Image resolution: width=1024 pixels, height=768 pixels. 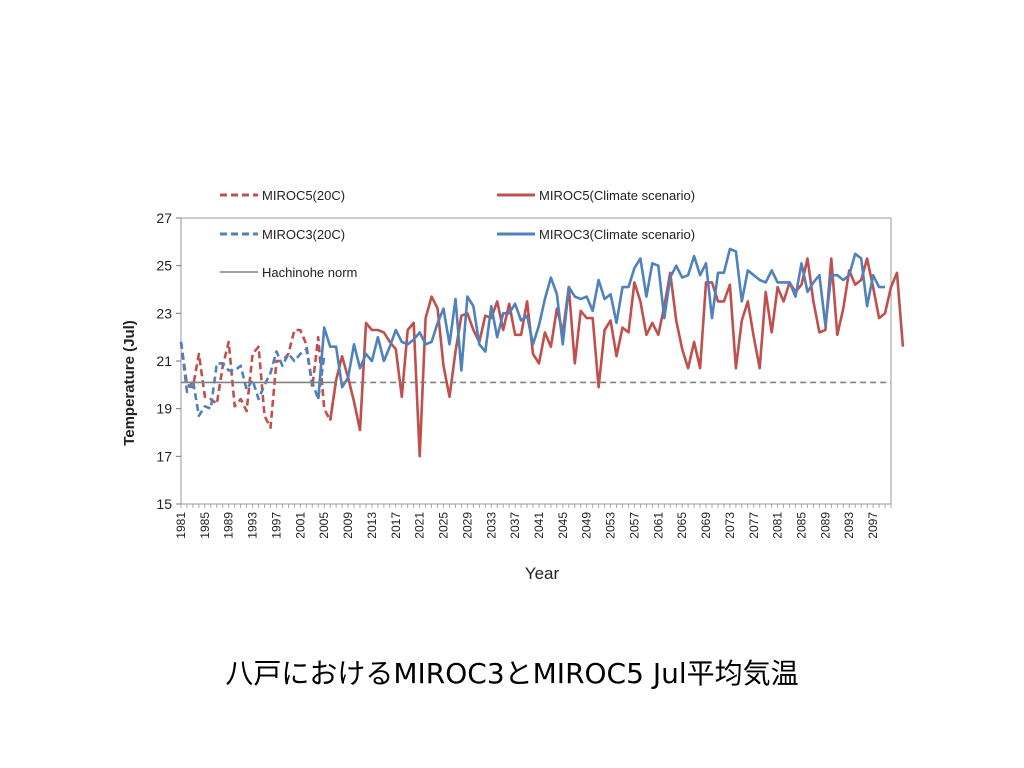 I want to click on miroc3-20c-line, so click(x=252, y=379).